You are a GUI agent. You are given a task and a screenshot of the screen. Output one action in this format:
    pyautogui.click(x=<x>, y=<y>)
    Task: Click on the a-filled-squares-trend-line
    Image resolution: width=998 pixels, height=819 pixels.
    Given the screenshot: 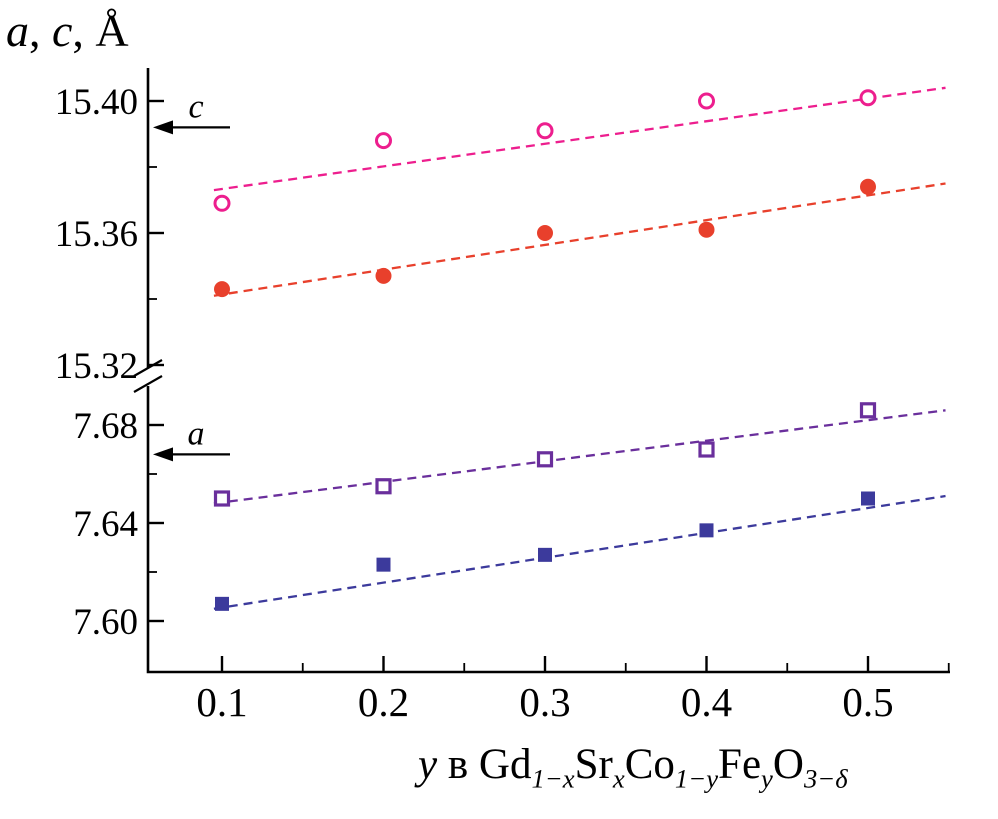 What is the action you would take?
    pyautogui.click(x=579, y=552)
    